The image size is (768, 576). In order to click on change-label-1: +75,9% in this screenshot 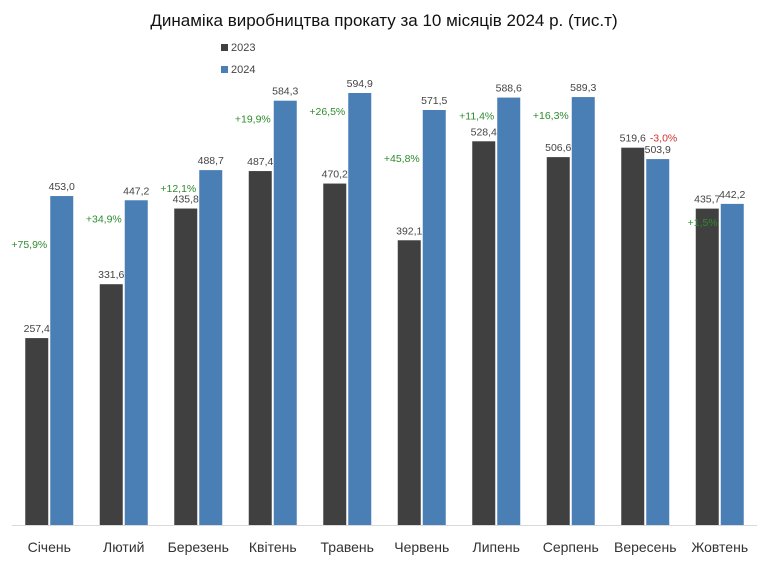, I will do `click(29, 245)`.